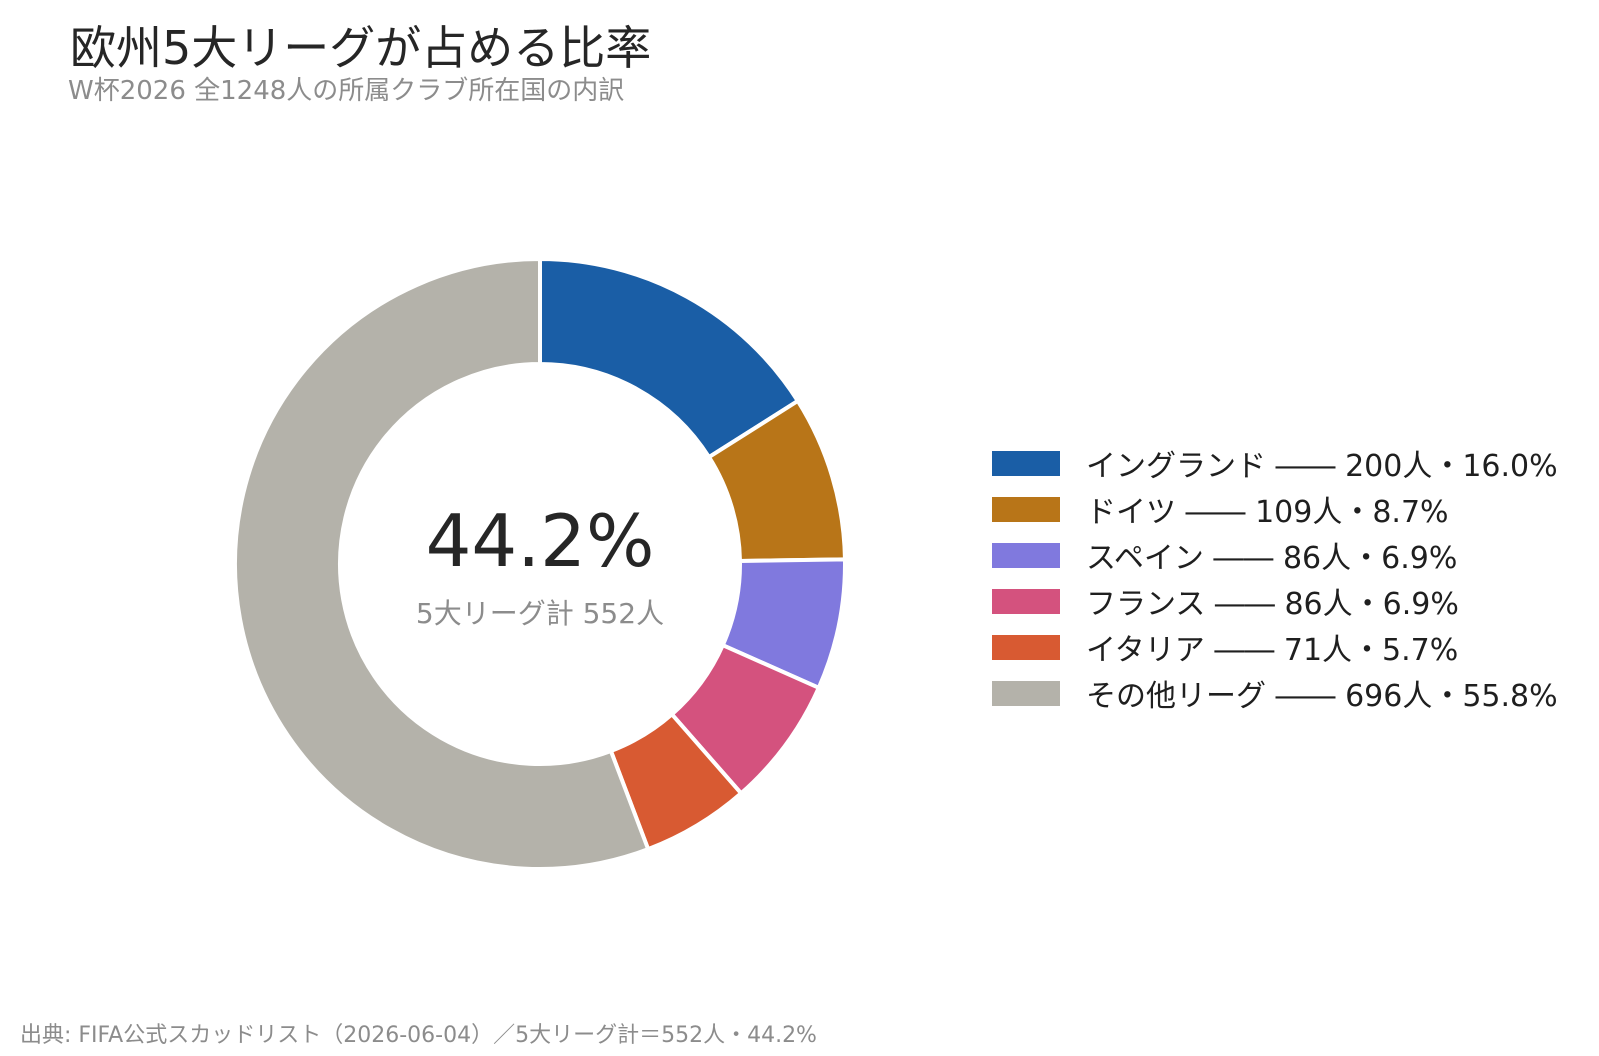 The height and width of the screenshot is (1056, 1599). I want to click on legend-label: スペイン ―― 86人・6.9%, so click(1272, 558).